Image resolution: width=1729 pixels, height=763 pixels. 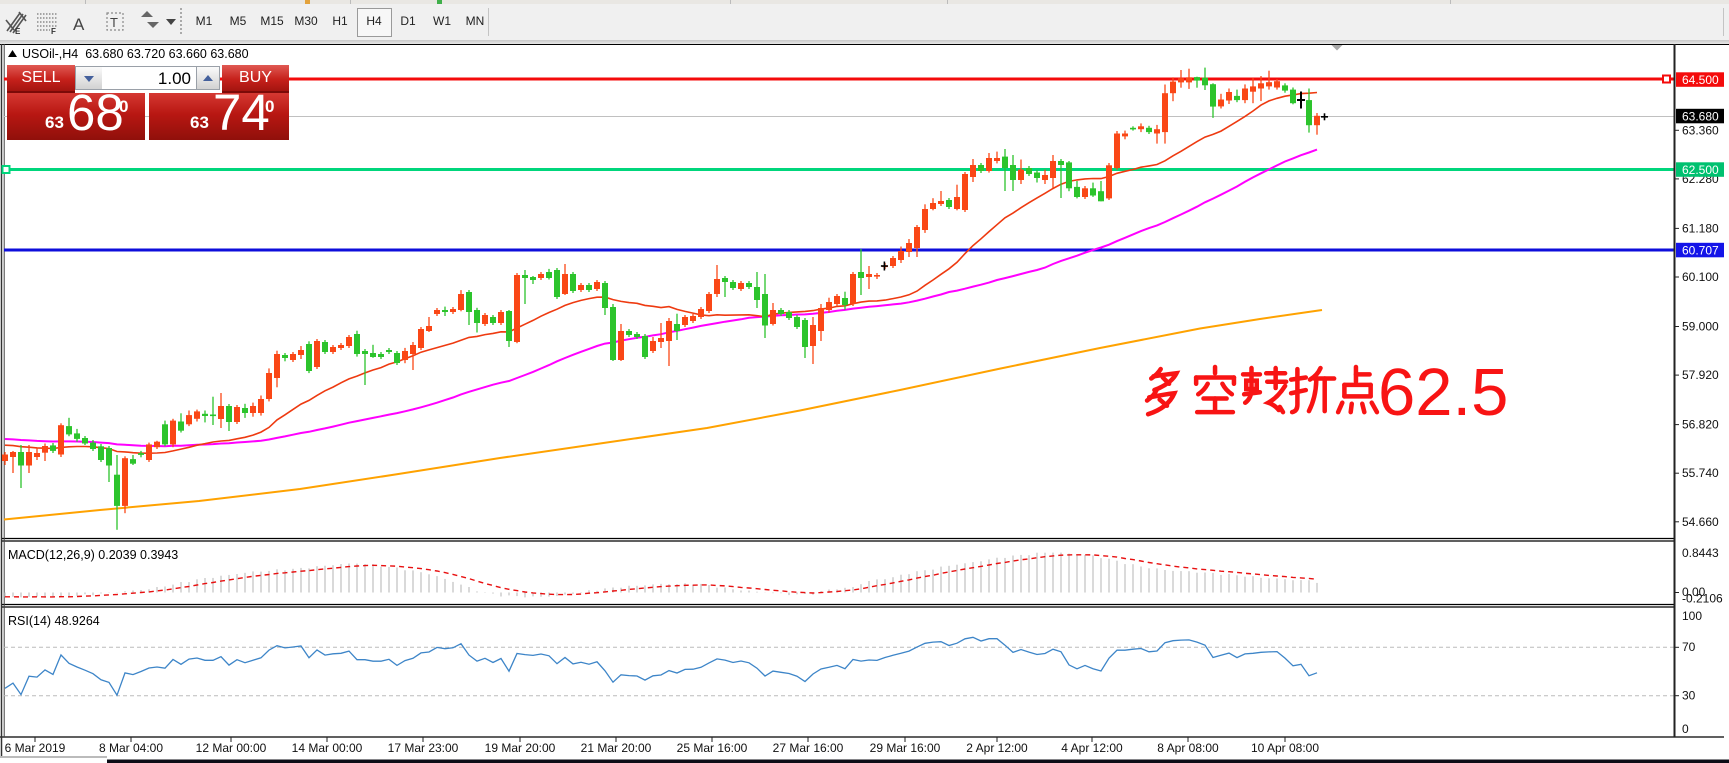 What do you see at coordinates (1700, 130) in the screenshot?
I see `svg-text: 63.360` at bounding box center [1700, 130].